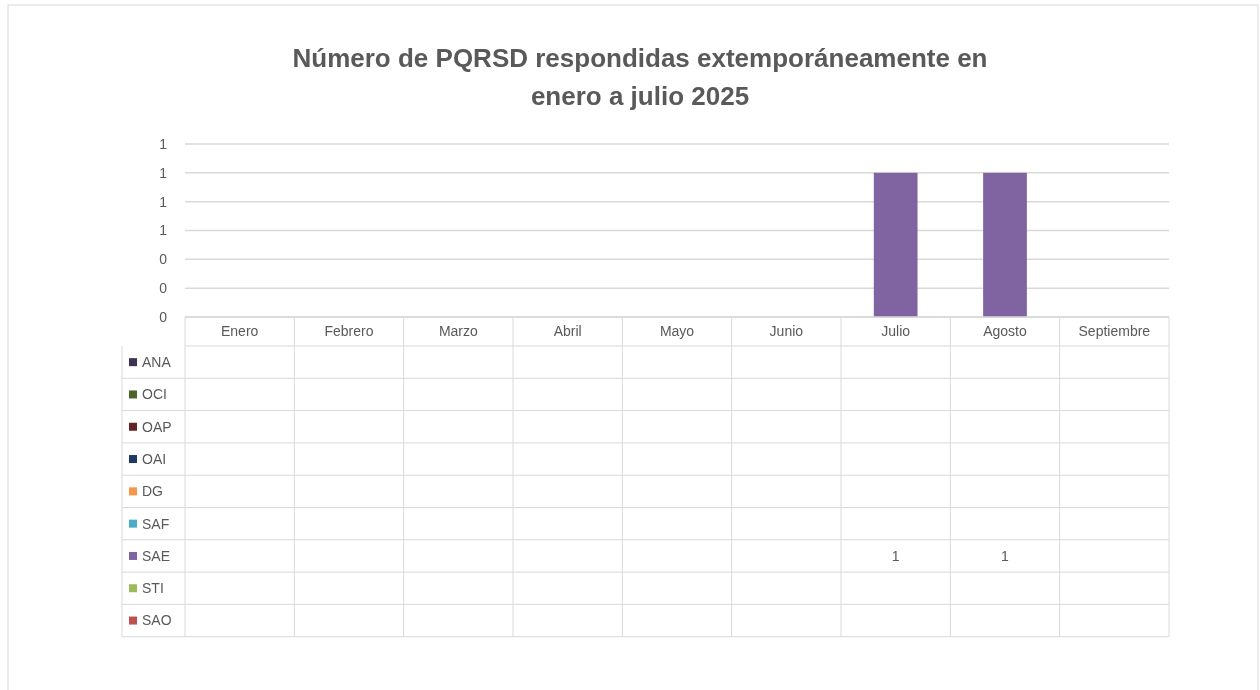  What do you see at coordinates (349, 331) in the screenshot?
I see `x-tick-label: Febrero` at bounding box center [349, 331].